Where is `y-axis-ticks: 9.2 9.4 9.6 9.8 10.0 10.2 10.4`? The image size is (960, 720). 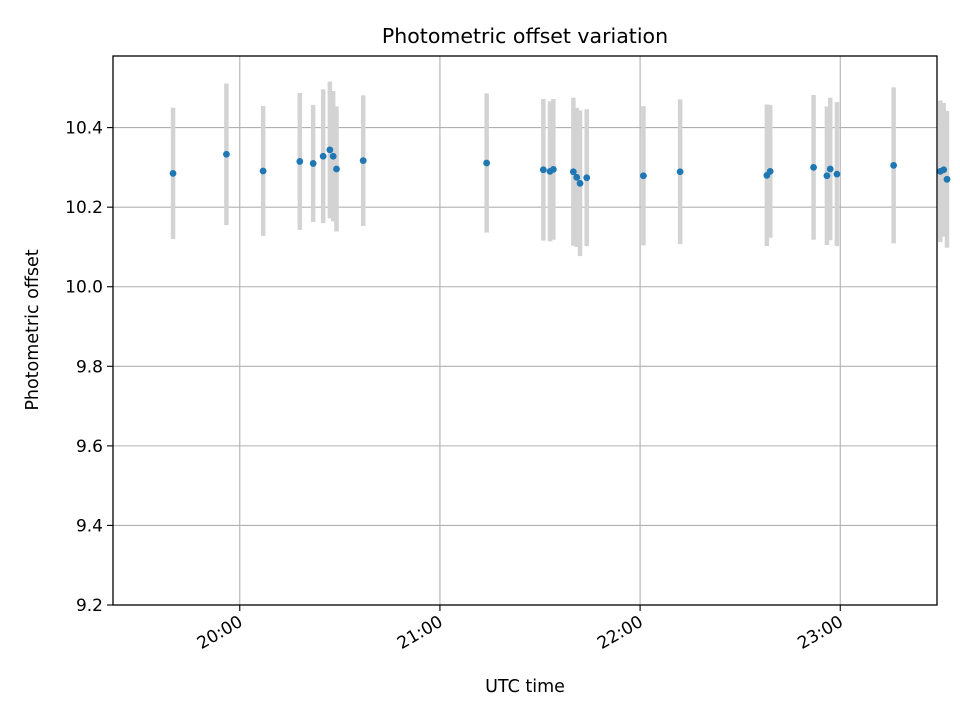 y-axis-ticks: 9.2 9.4 9.6 9.8 10.0 10.2 10.4 is located at coordinates (89, 367).